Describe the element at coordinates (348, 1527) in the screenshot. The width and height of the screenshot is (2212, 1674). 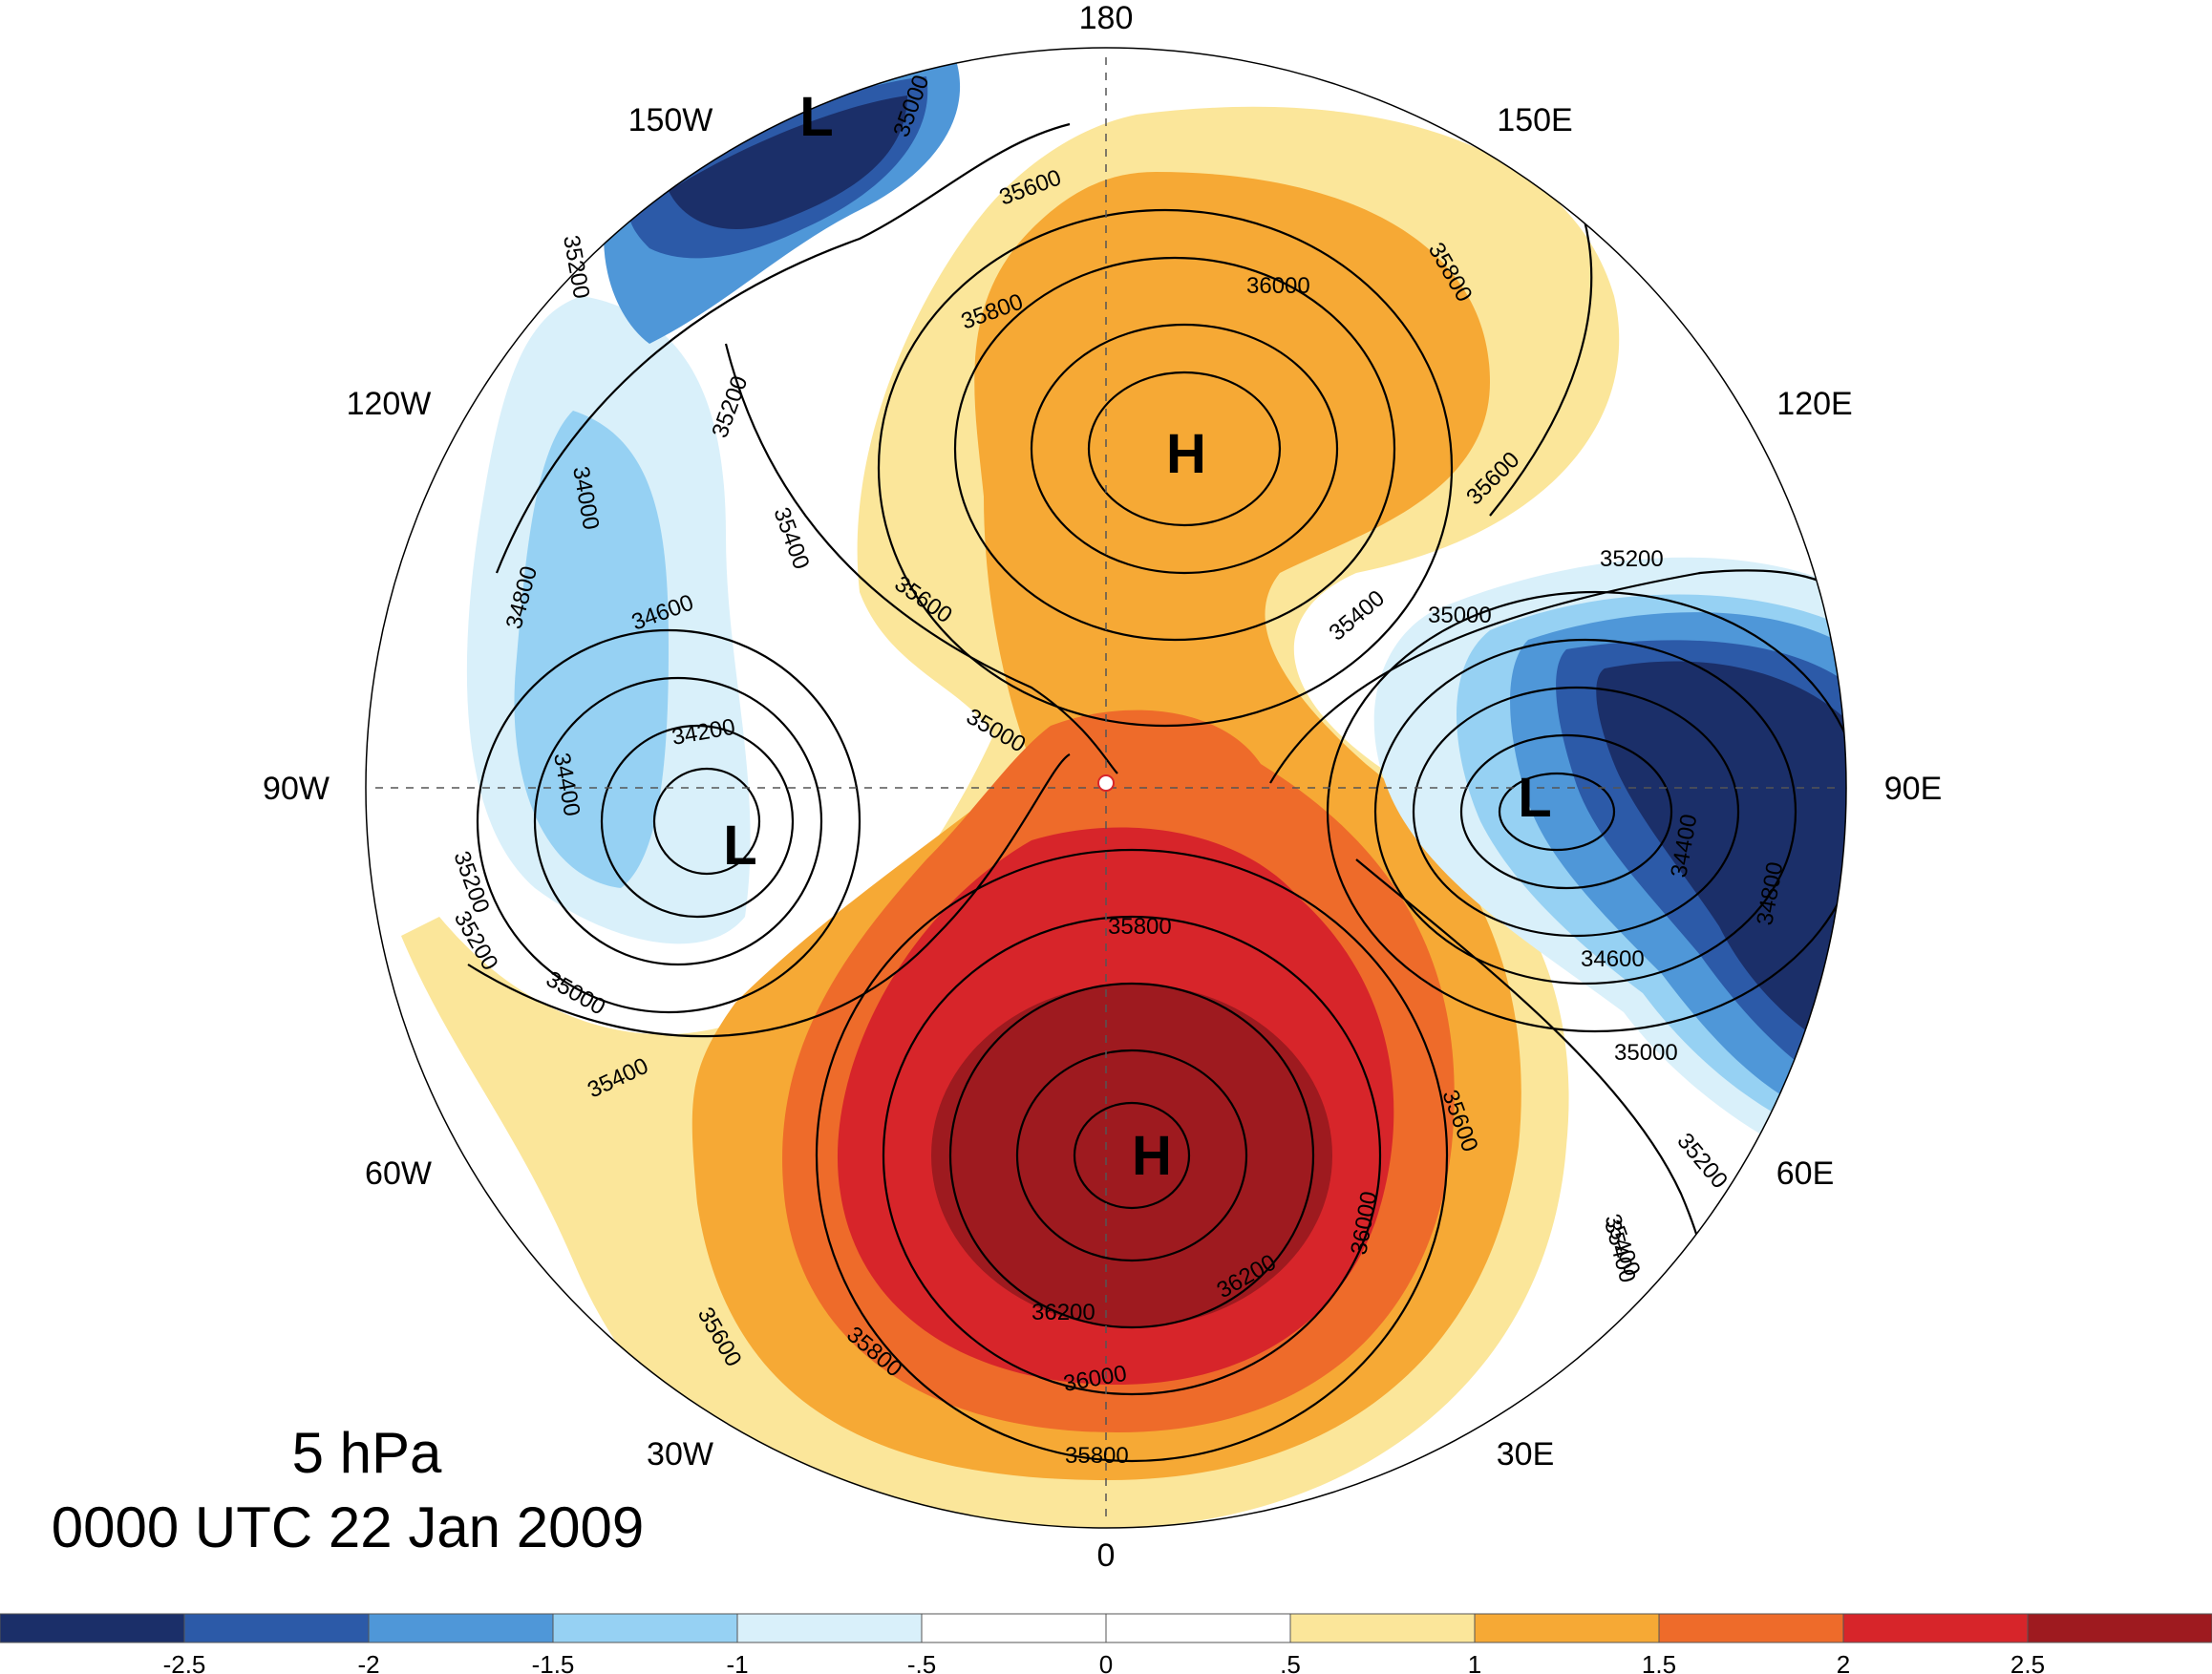
I see `valid-time-label: 0000 UTC 22 Jan 2009` at that location.